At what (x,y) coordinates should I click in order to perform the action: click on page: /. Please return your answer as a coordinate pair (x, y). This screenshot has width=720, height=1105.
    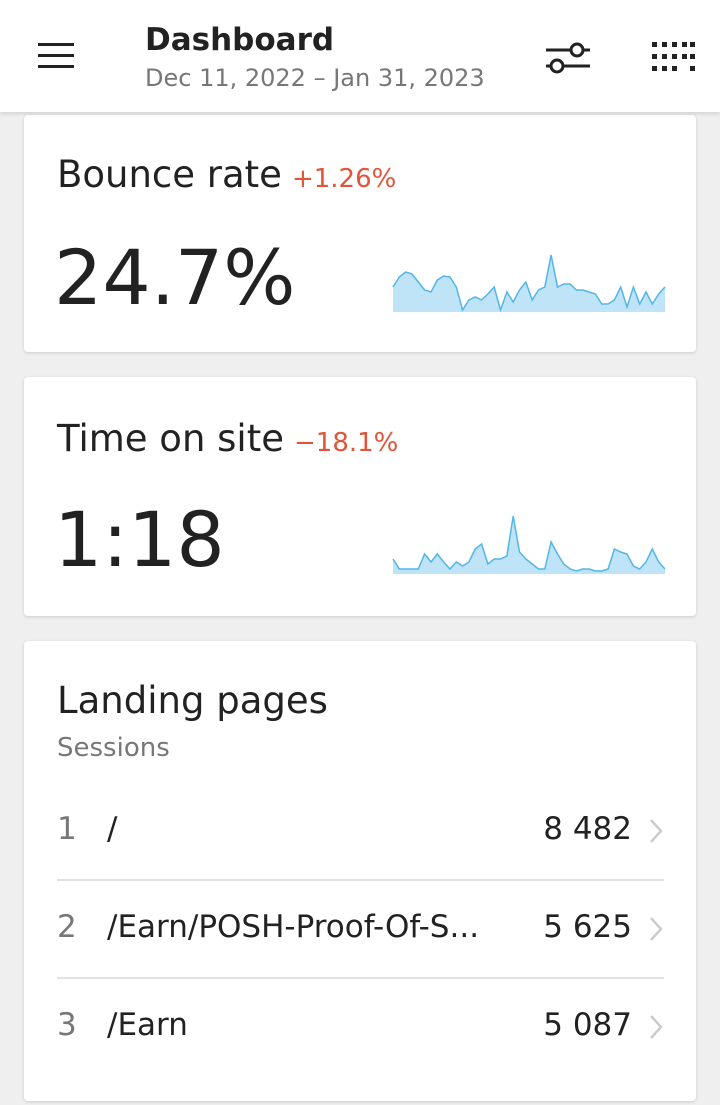
    Looking at the image, I should click on (112, 829).